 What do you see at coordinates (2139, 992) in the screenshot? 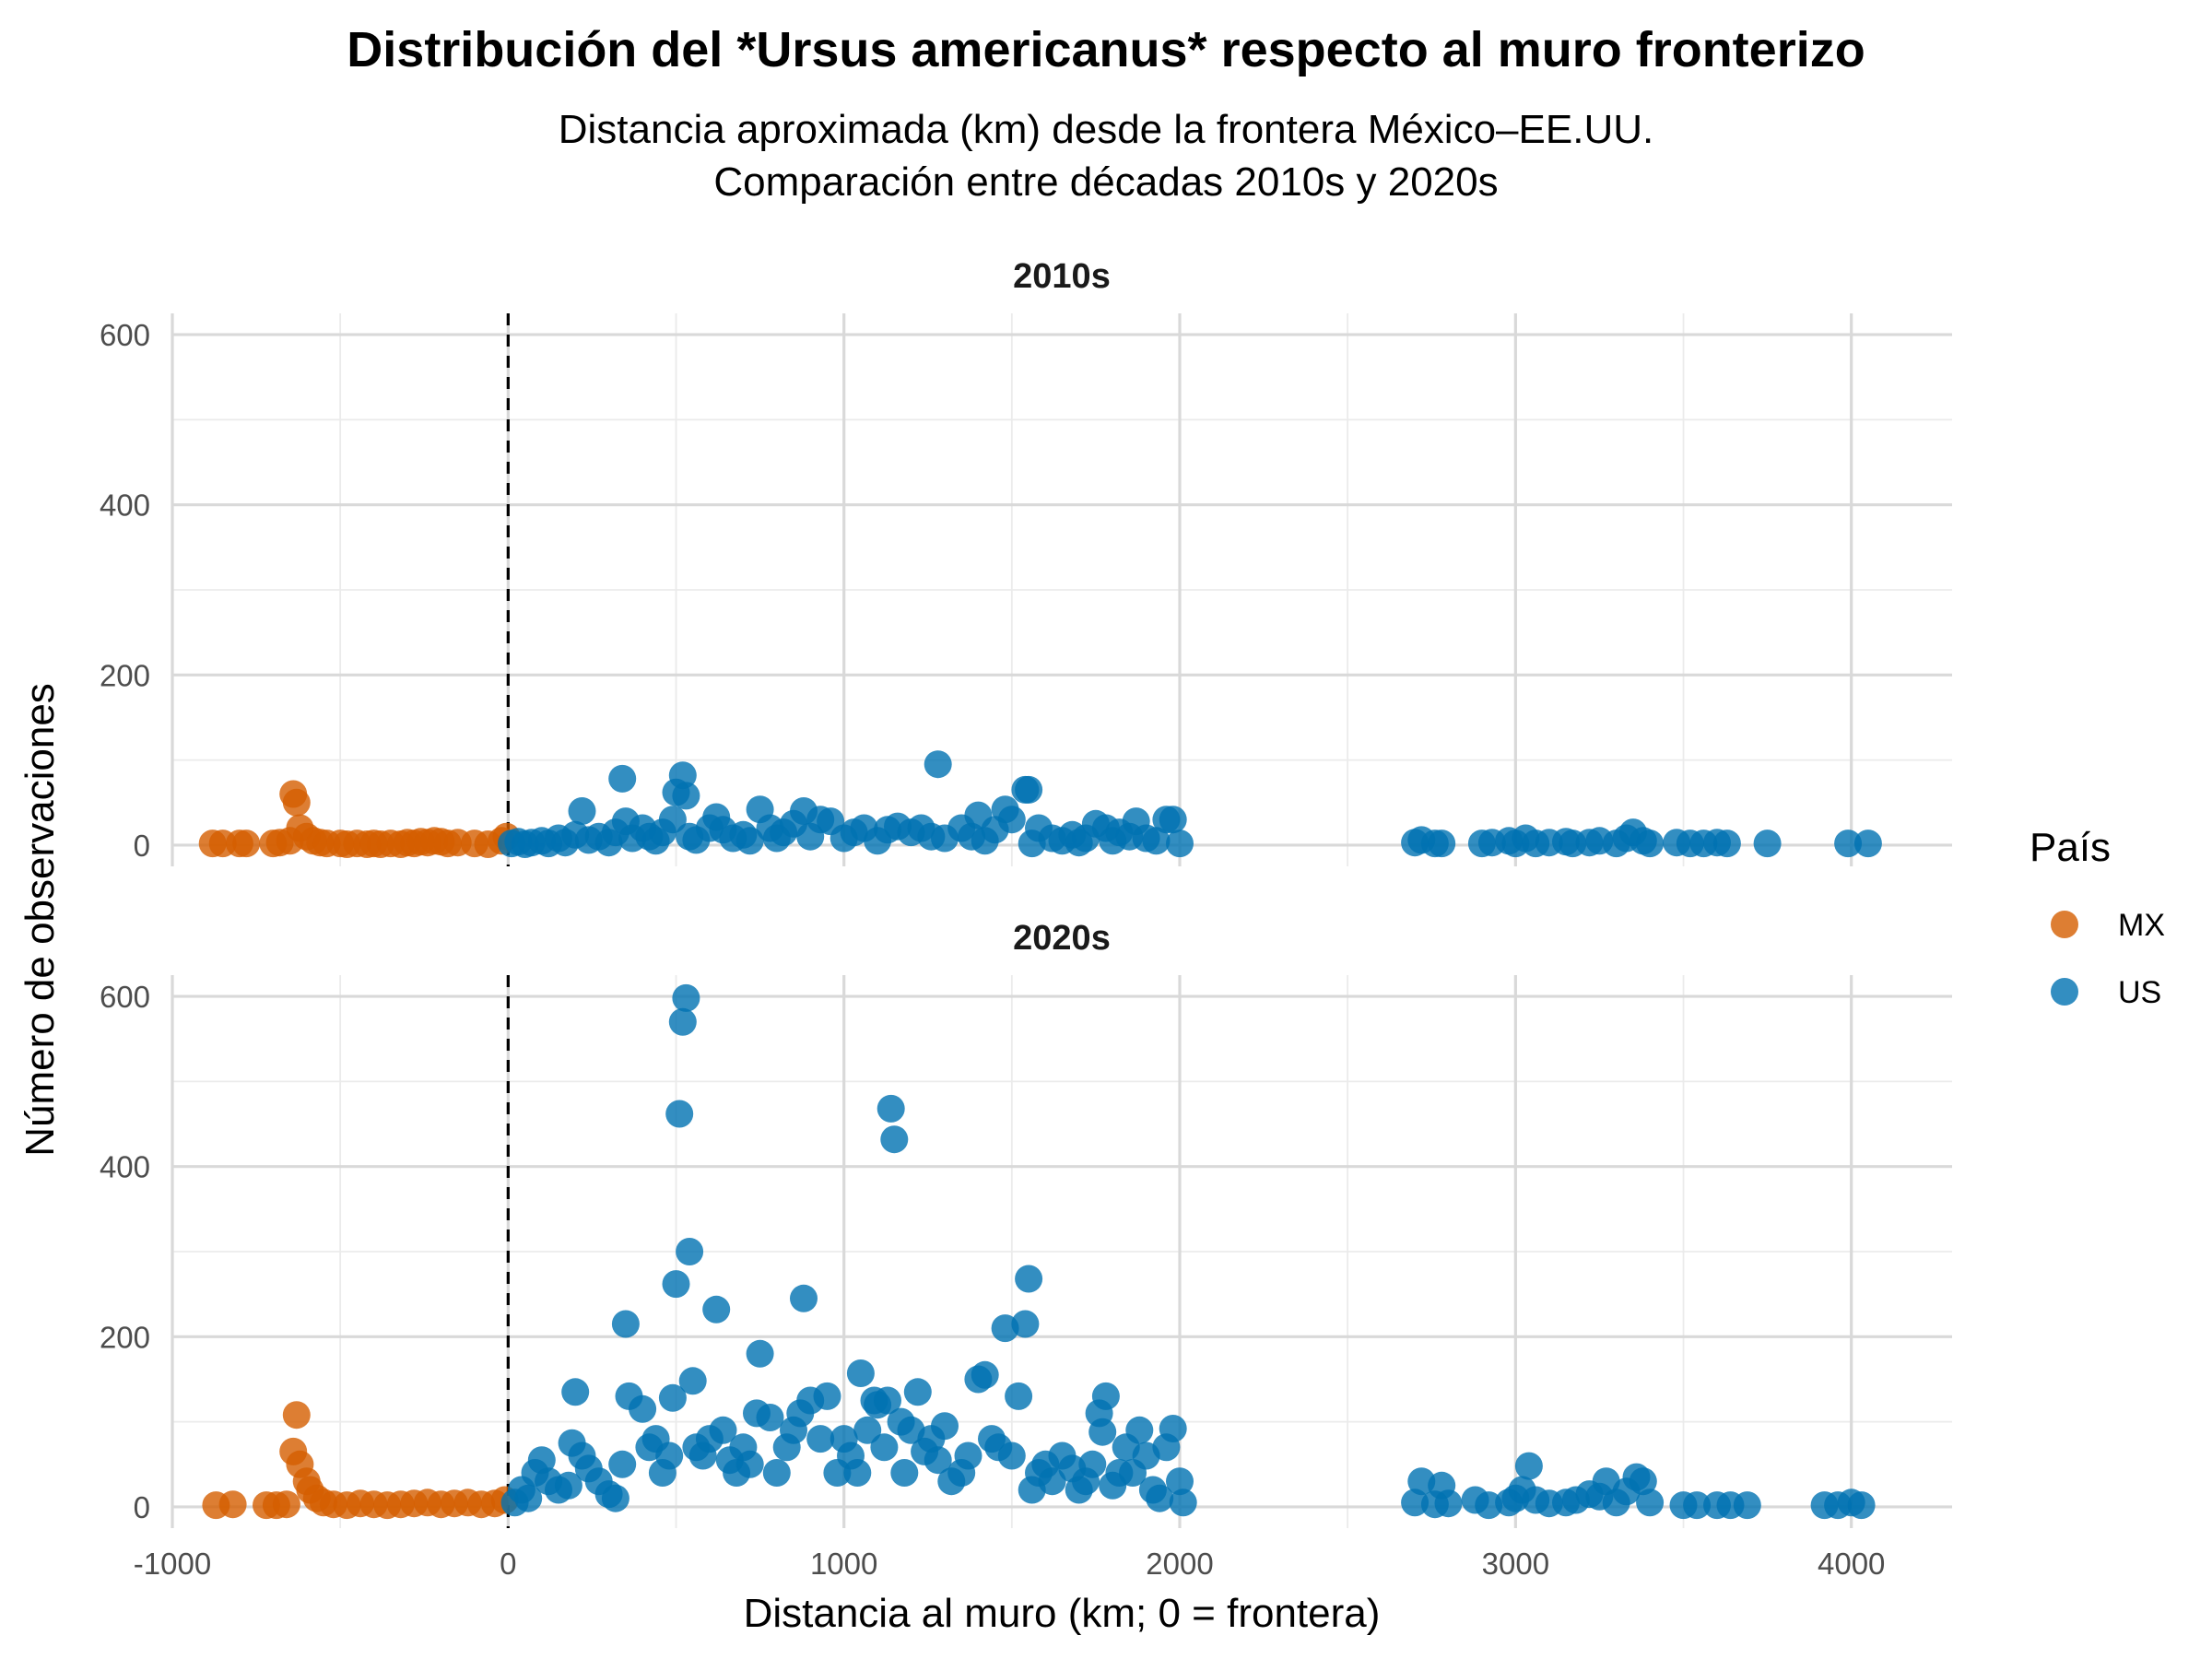
I see `legend-label-us: US` at bounding box center [2139, 992].